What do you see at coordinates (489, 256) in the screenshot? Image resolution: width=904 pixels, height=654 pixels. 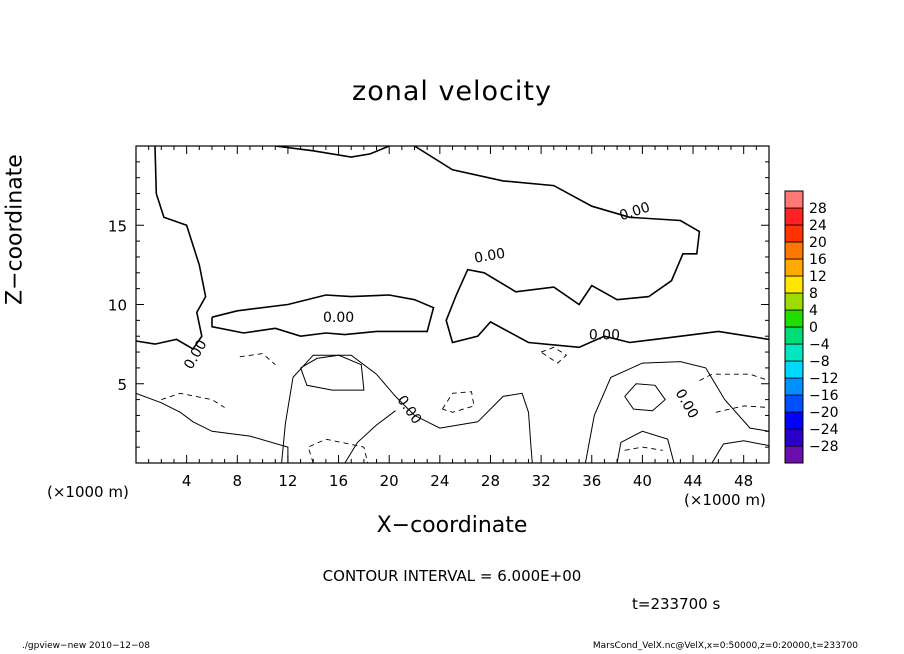 I see `contour-label-1: 0.00` at bounding box center [489, 256].